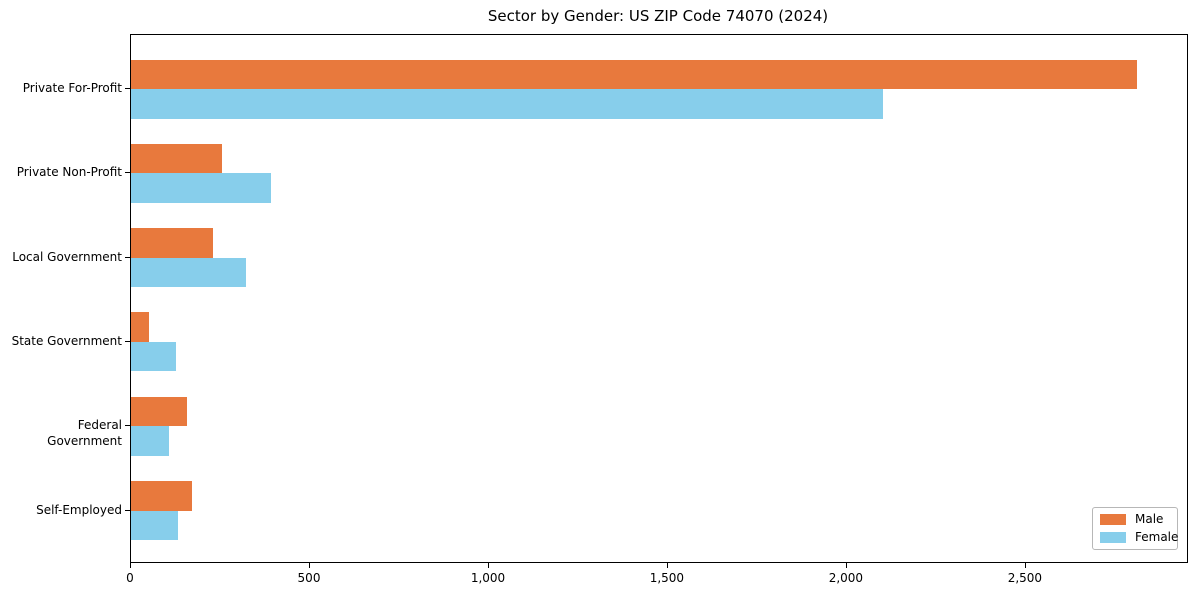  What do you see at coordinates (66, 340) in the screenshot?
I see `y-category-label: State Government` at bounding box center [66, 340].